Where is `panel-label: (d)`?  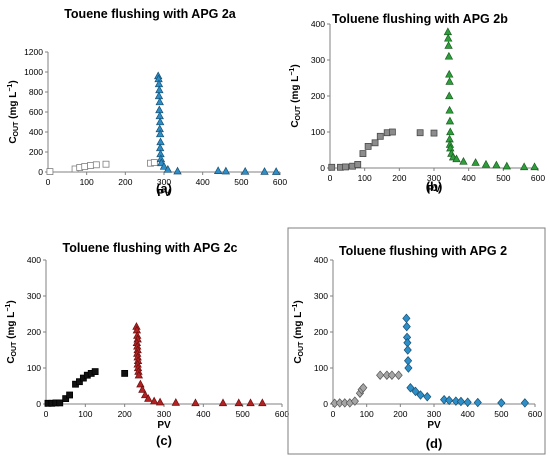
panel-label: (d) is located at coordinates (434, 443).